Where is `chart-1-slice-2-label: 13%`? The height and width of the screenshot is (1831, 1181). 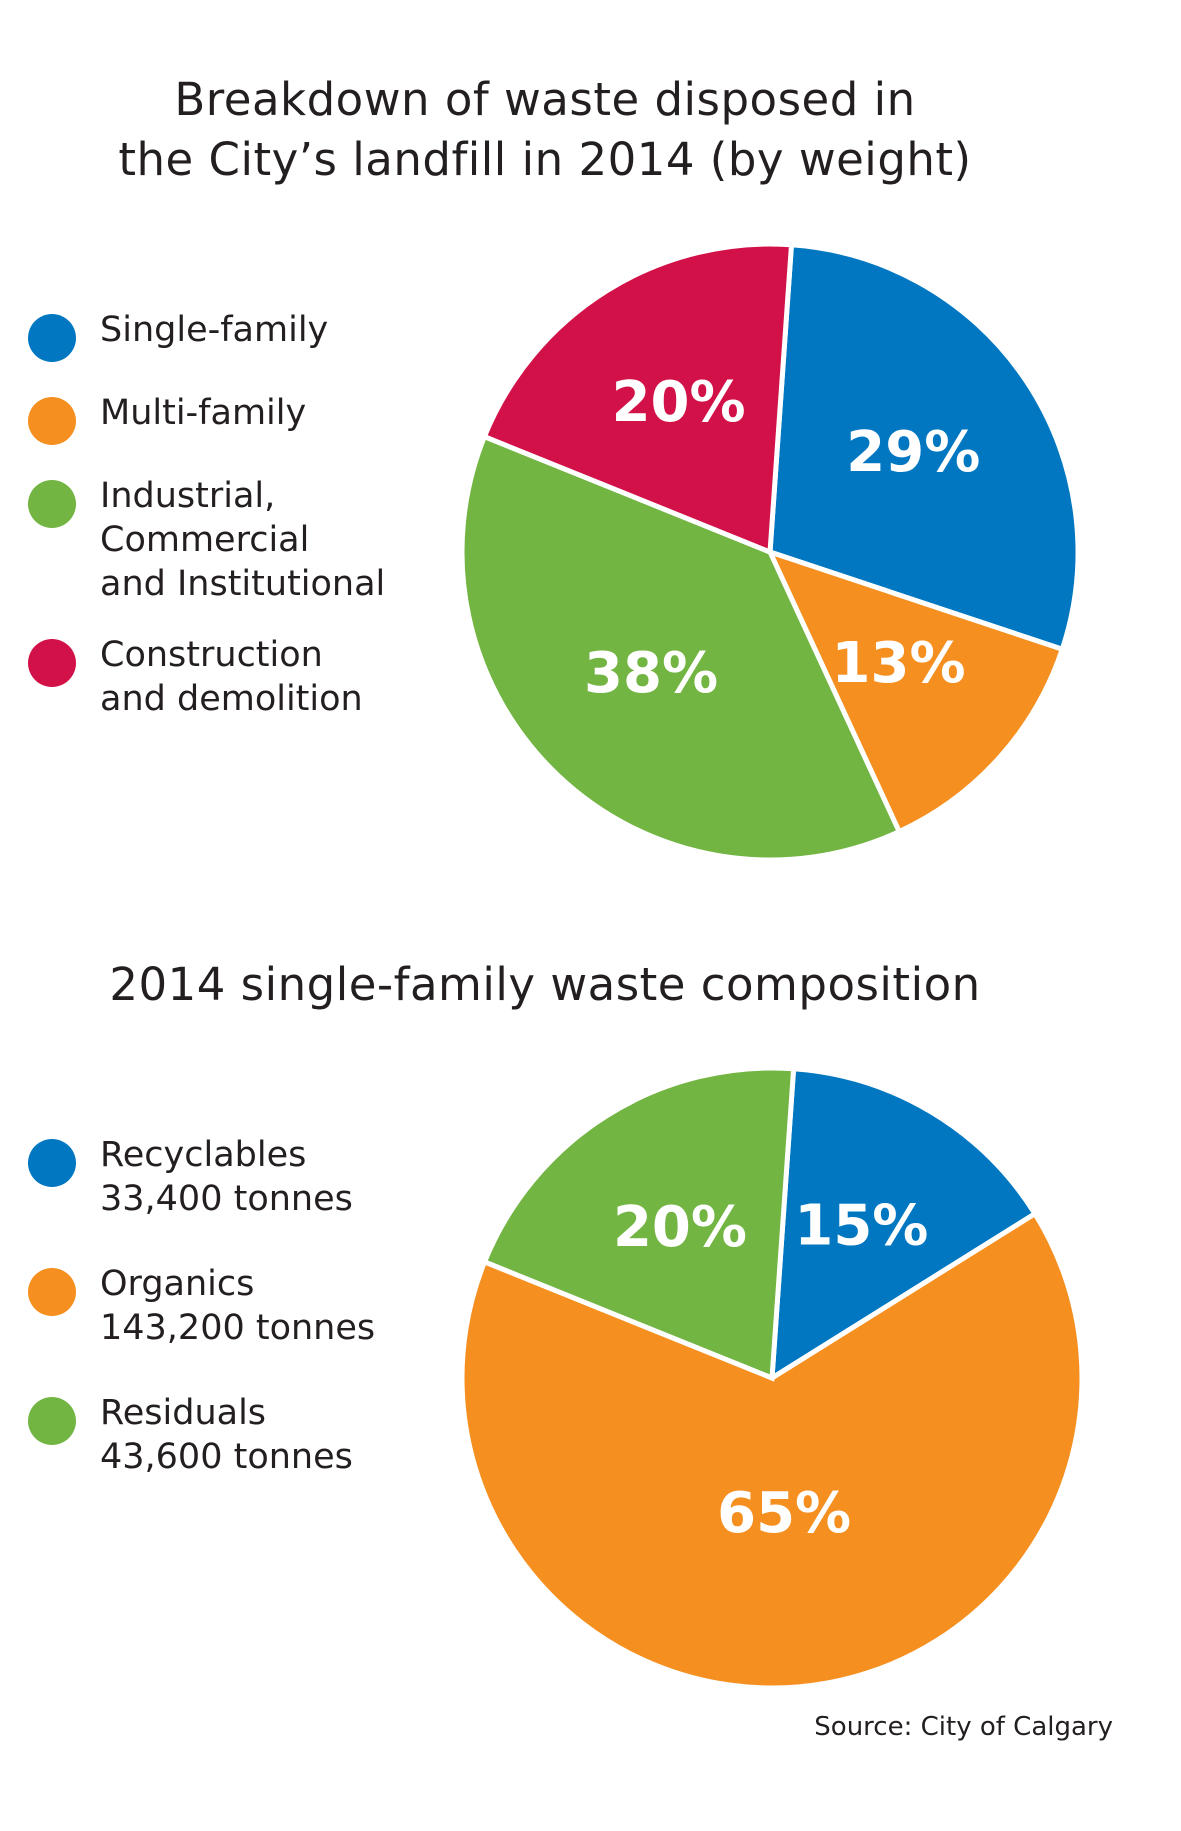
chart-1-slice-2-label: 13% is located at coordinates (899, 663).